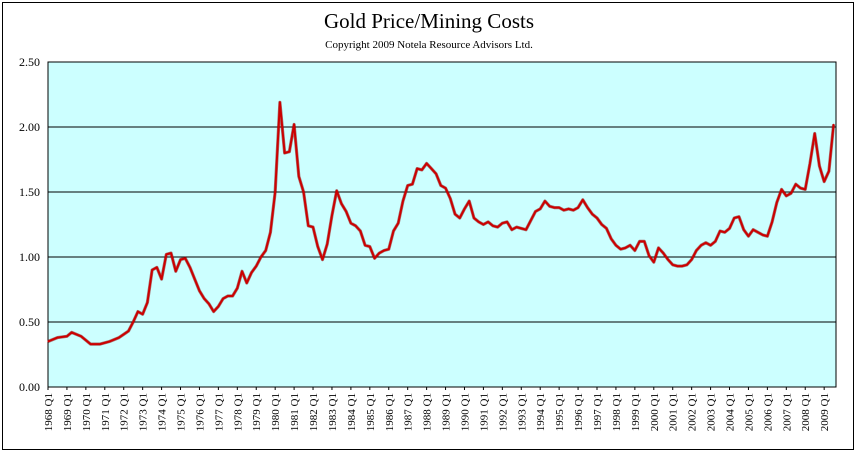 The width and height of the screenshot is (858, 454). Describe the element at coordinates (371, 412) in the screenshot. I see `x-tick-label: 1985 Q1` at that location.